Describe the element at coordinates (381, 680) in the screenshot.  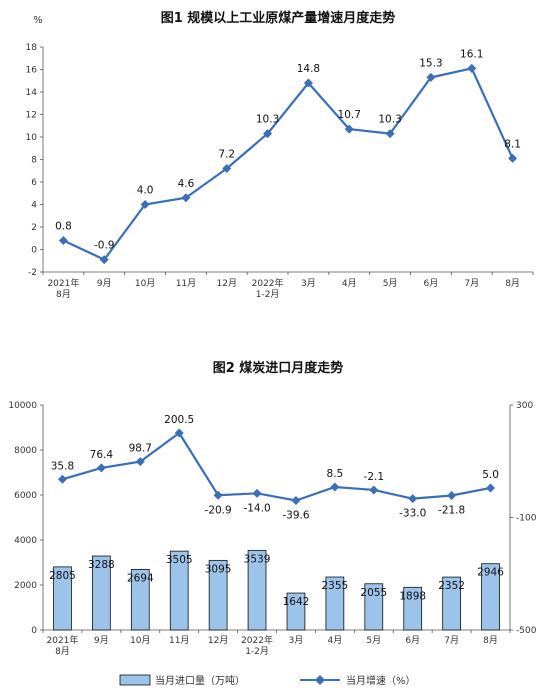
I see `legend-line-label: 当月增速（%）` at that location.